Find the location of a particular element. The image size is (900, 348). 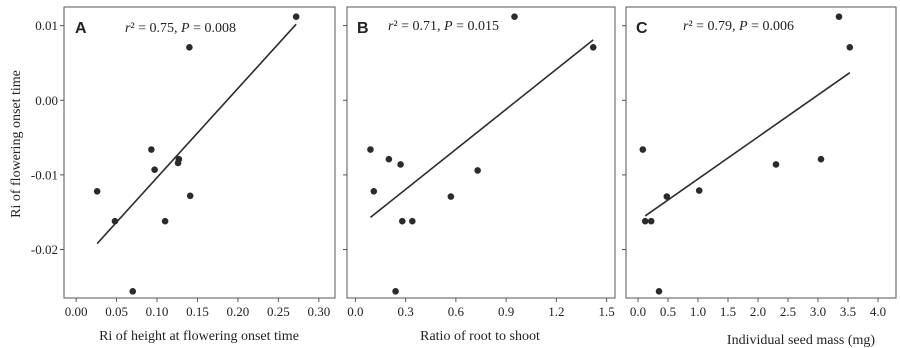

stat-r2-value: ² = 0.79, is located at coordinates (713, 26).